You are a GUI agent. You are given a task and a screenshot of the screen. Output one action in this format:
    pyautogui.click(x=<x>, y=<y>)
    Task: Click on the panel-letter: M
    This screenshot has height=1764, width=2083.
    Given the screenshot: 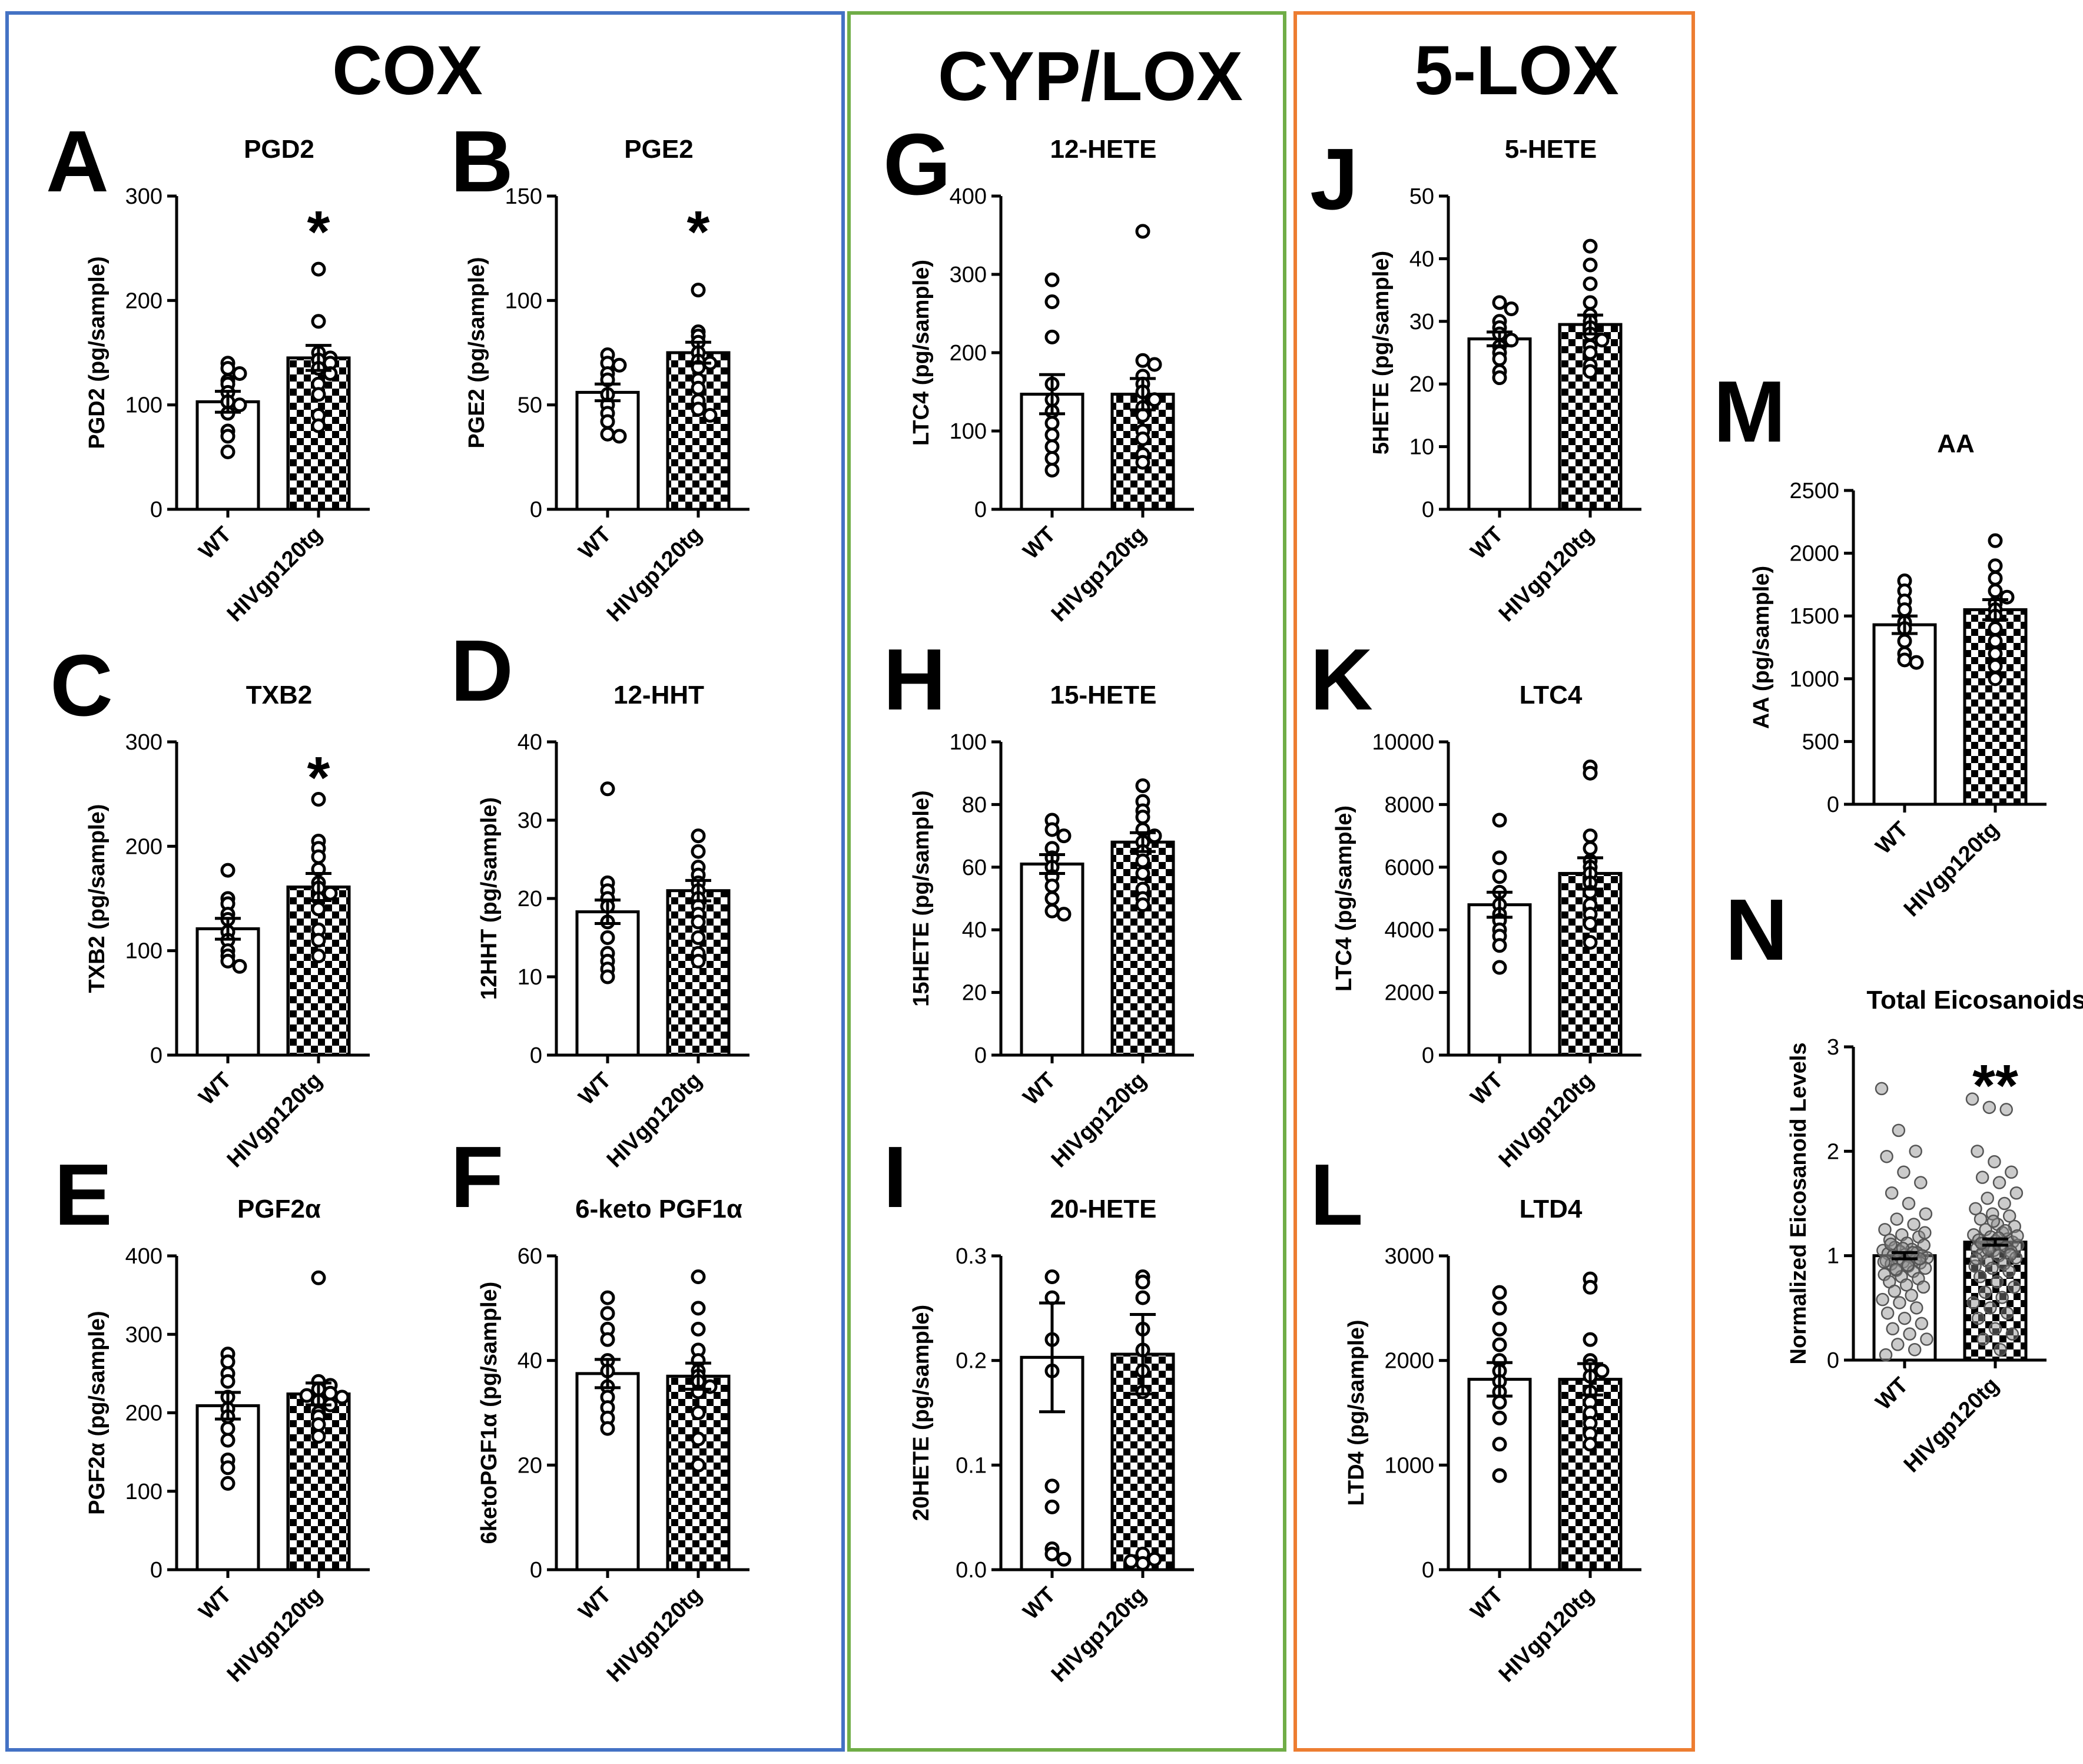 What is the action you would take?
    pyautogui.click(x=1749, y=411)
    